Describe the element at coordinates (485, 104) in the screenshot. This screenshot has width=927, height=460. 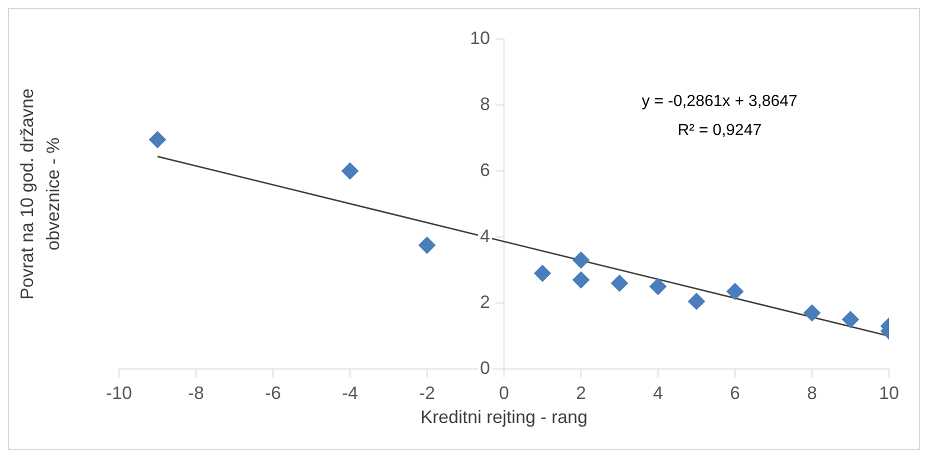
I see `y-tick-label: 8` at that location.